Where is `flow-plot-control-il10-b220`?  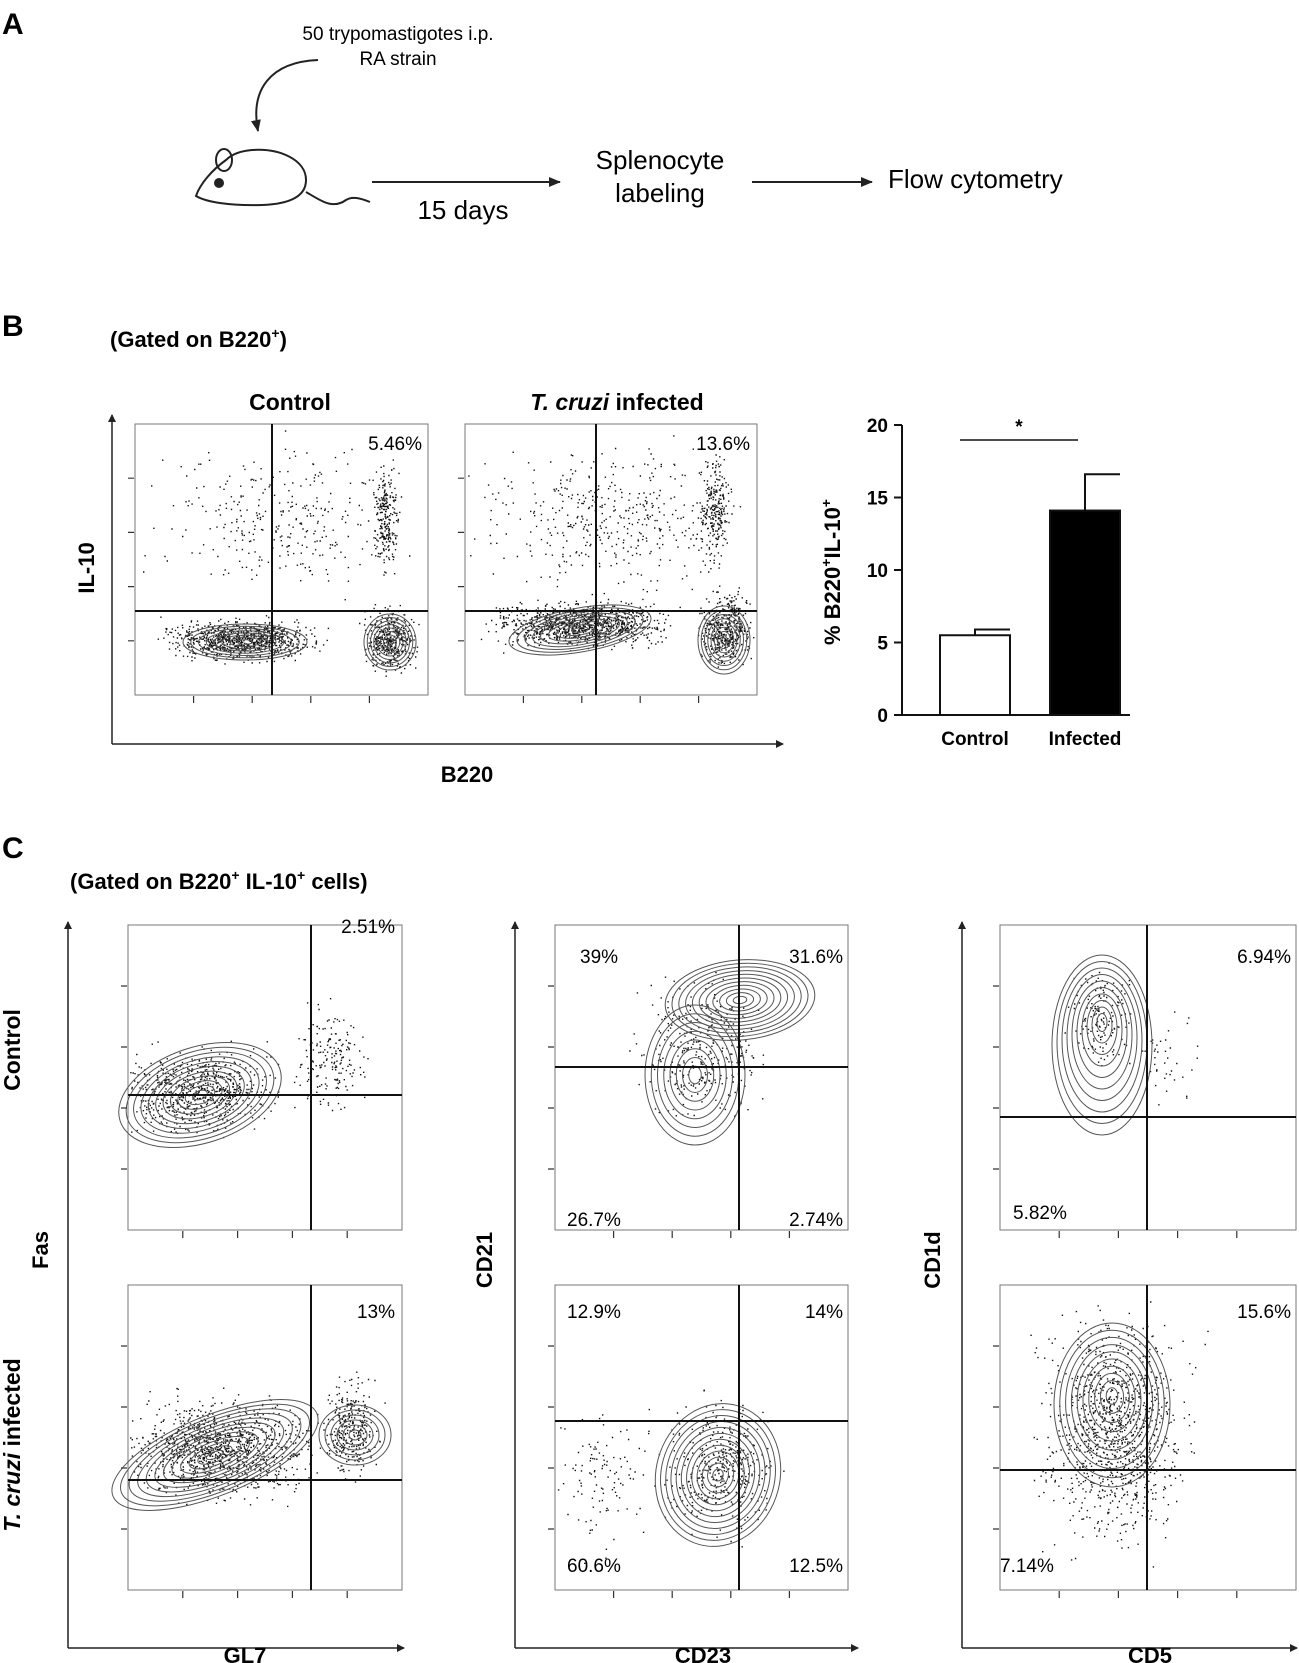
flow-plot-control-il10-b220 is located at coordinates (278, 563).